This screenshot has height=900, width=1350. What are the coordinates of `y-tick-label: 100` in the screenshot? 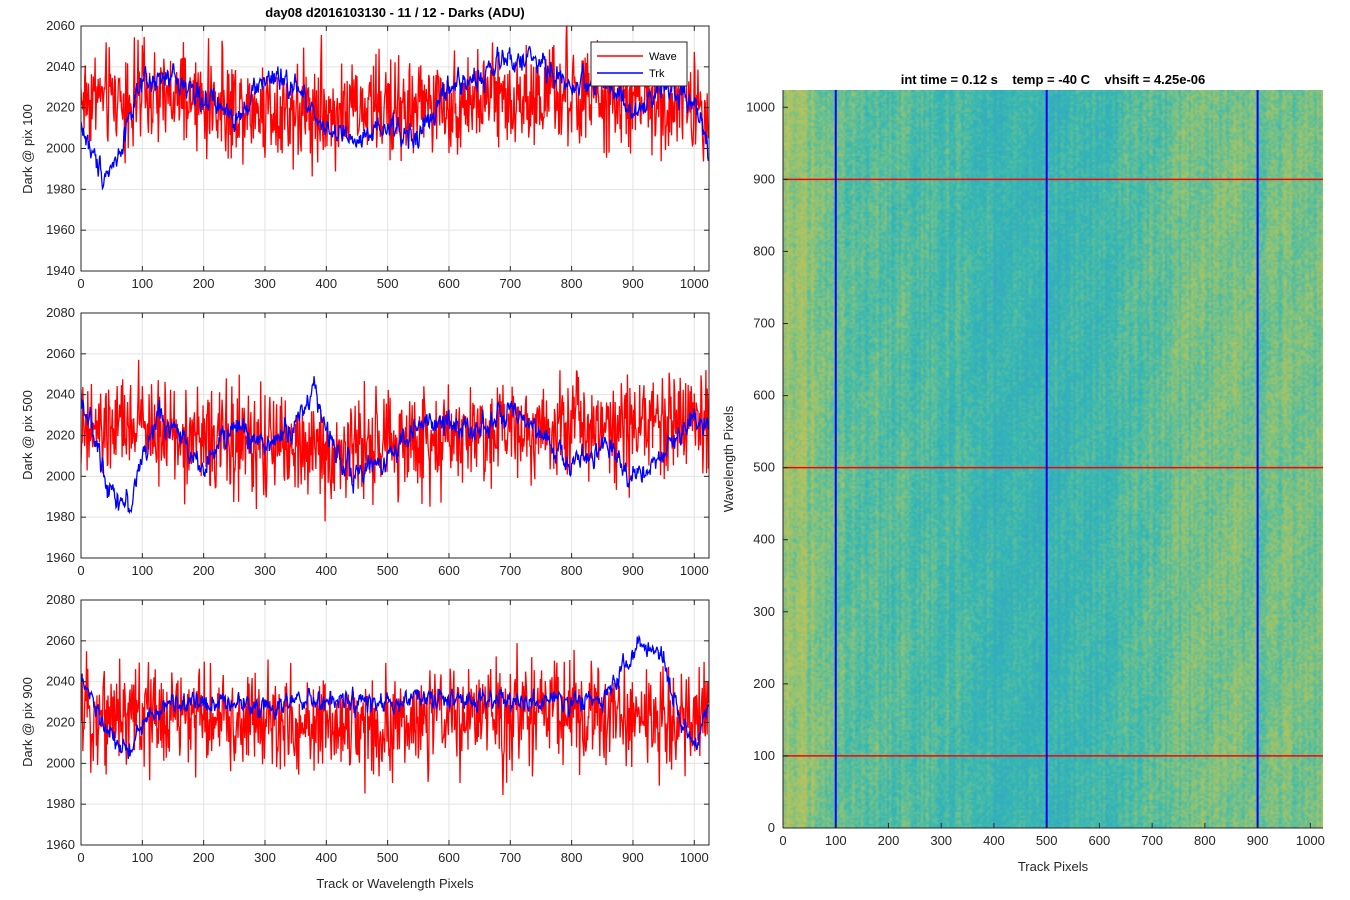 It's located at (764, 755).